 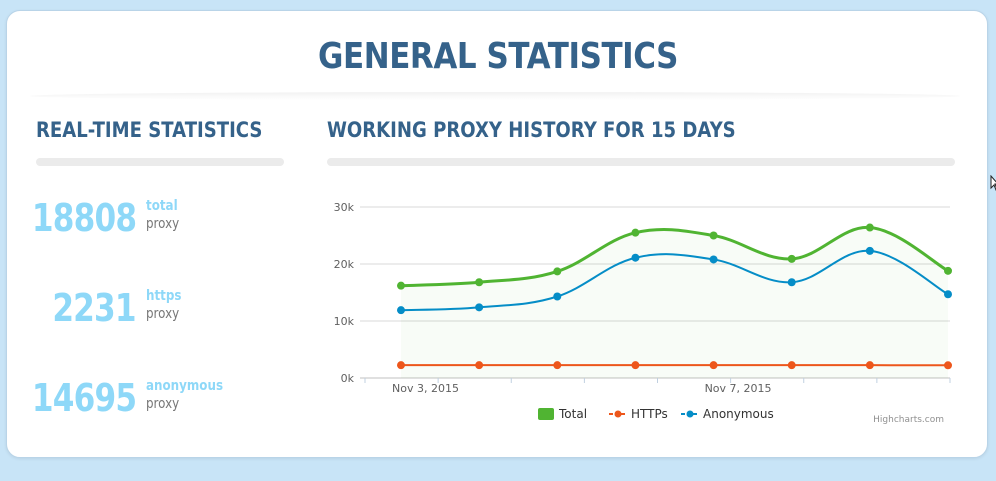 I want to click on stat-anonymous-kind: anonymous, so click(x=185, y=386).